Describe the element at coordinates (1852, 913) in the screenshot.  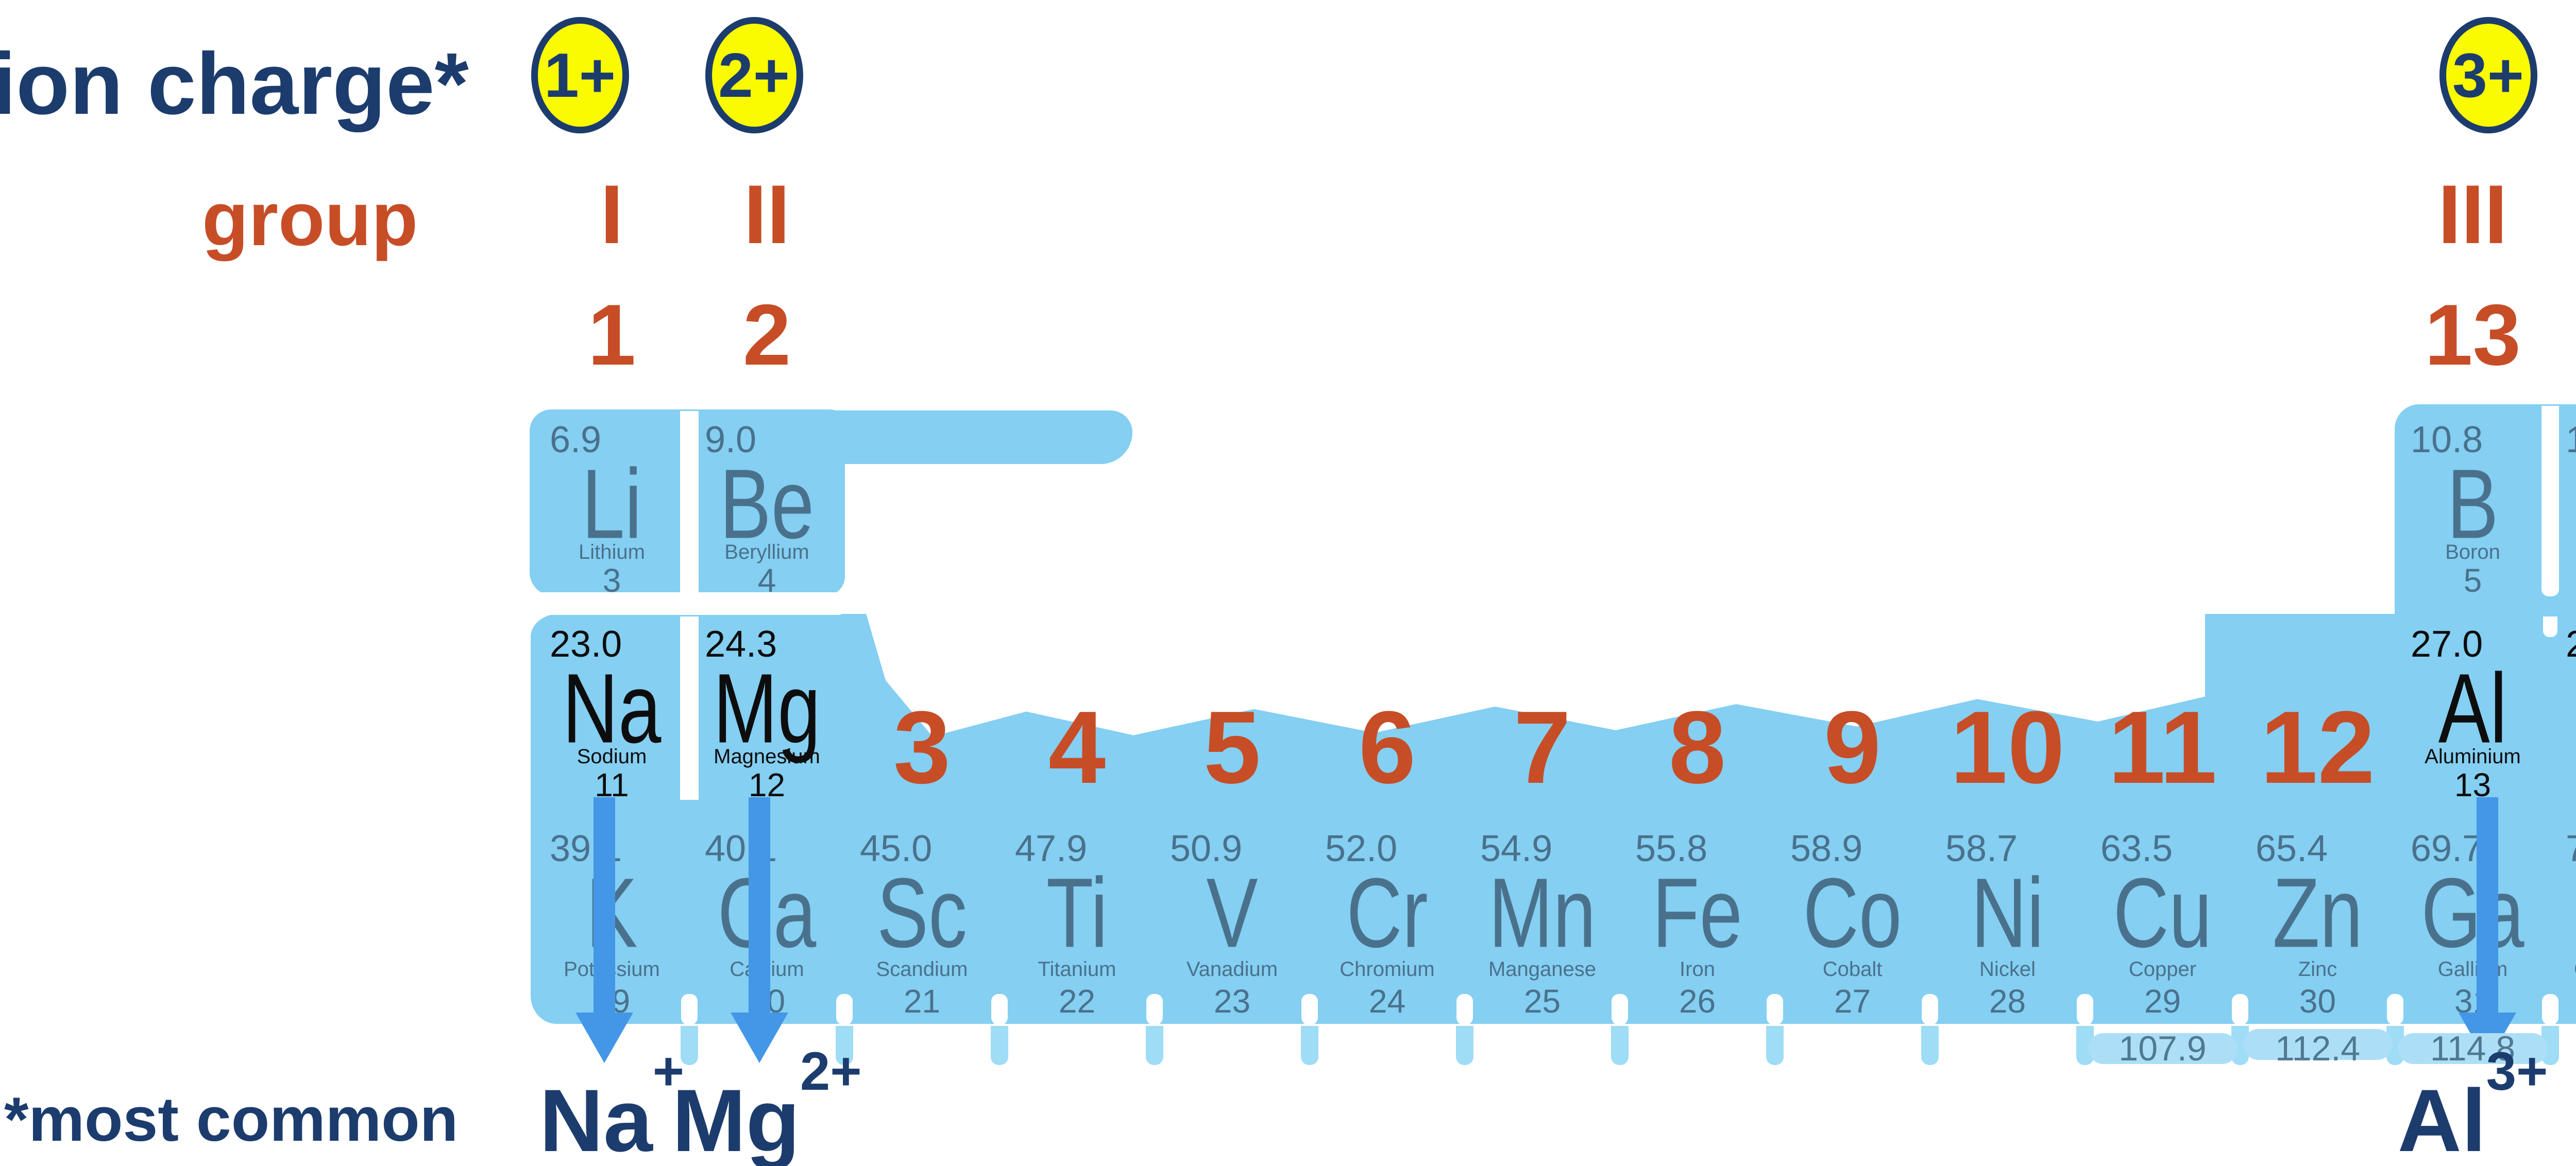
I see `element-symbol: Co` at that location.